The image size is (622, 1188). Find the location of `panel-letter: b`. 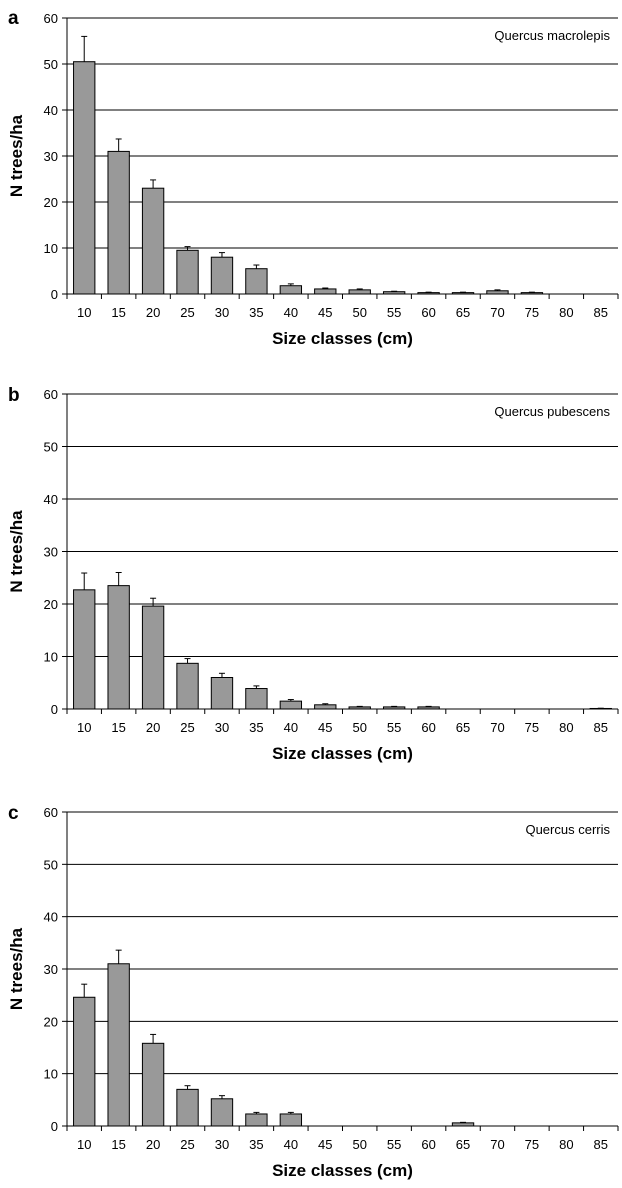

panel-letter: b is located at coordinates (14, 395).